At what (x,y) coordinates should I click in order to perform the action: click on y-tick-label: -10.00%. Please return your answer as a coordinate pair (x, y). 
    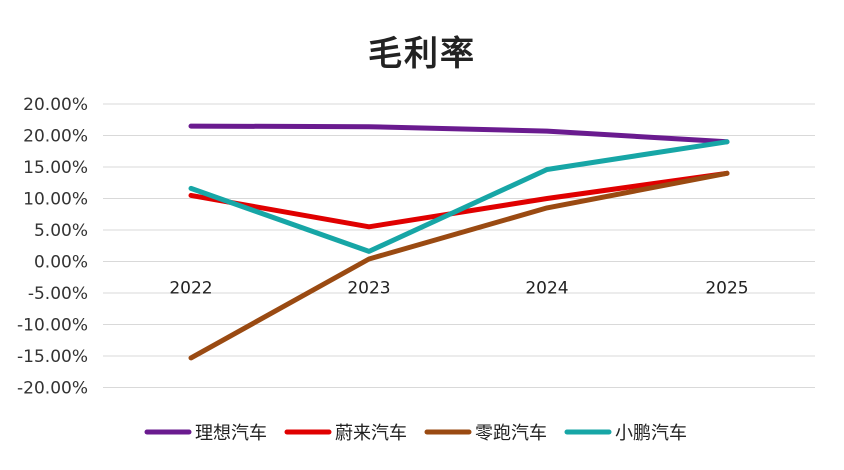
    Looking at the image, I should click on (52, 326).